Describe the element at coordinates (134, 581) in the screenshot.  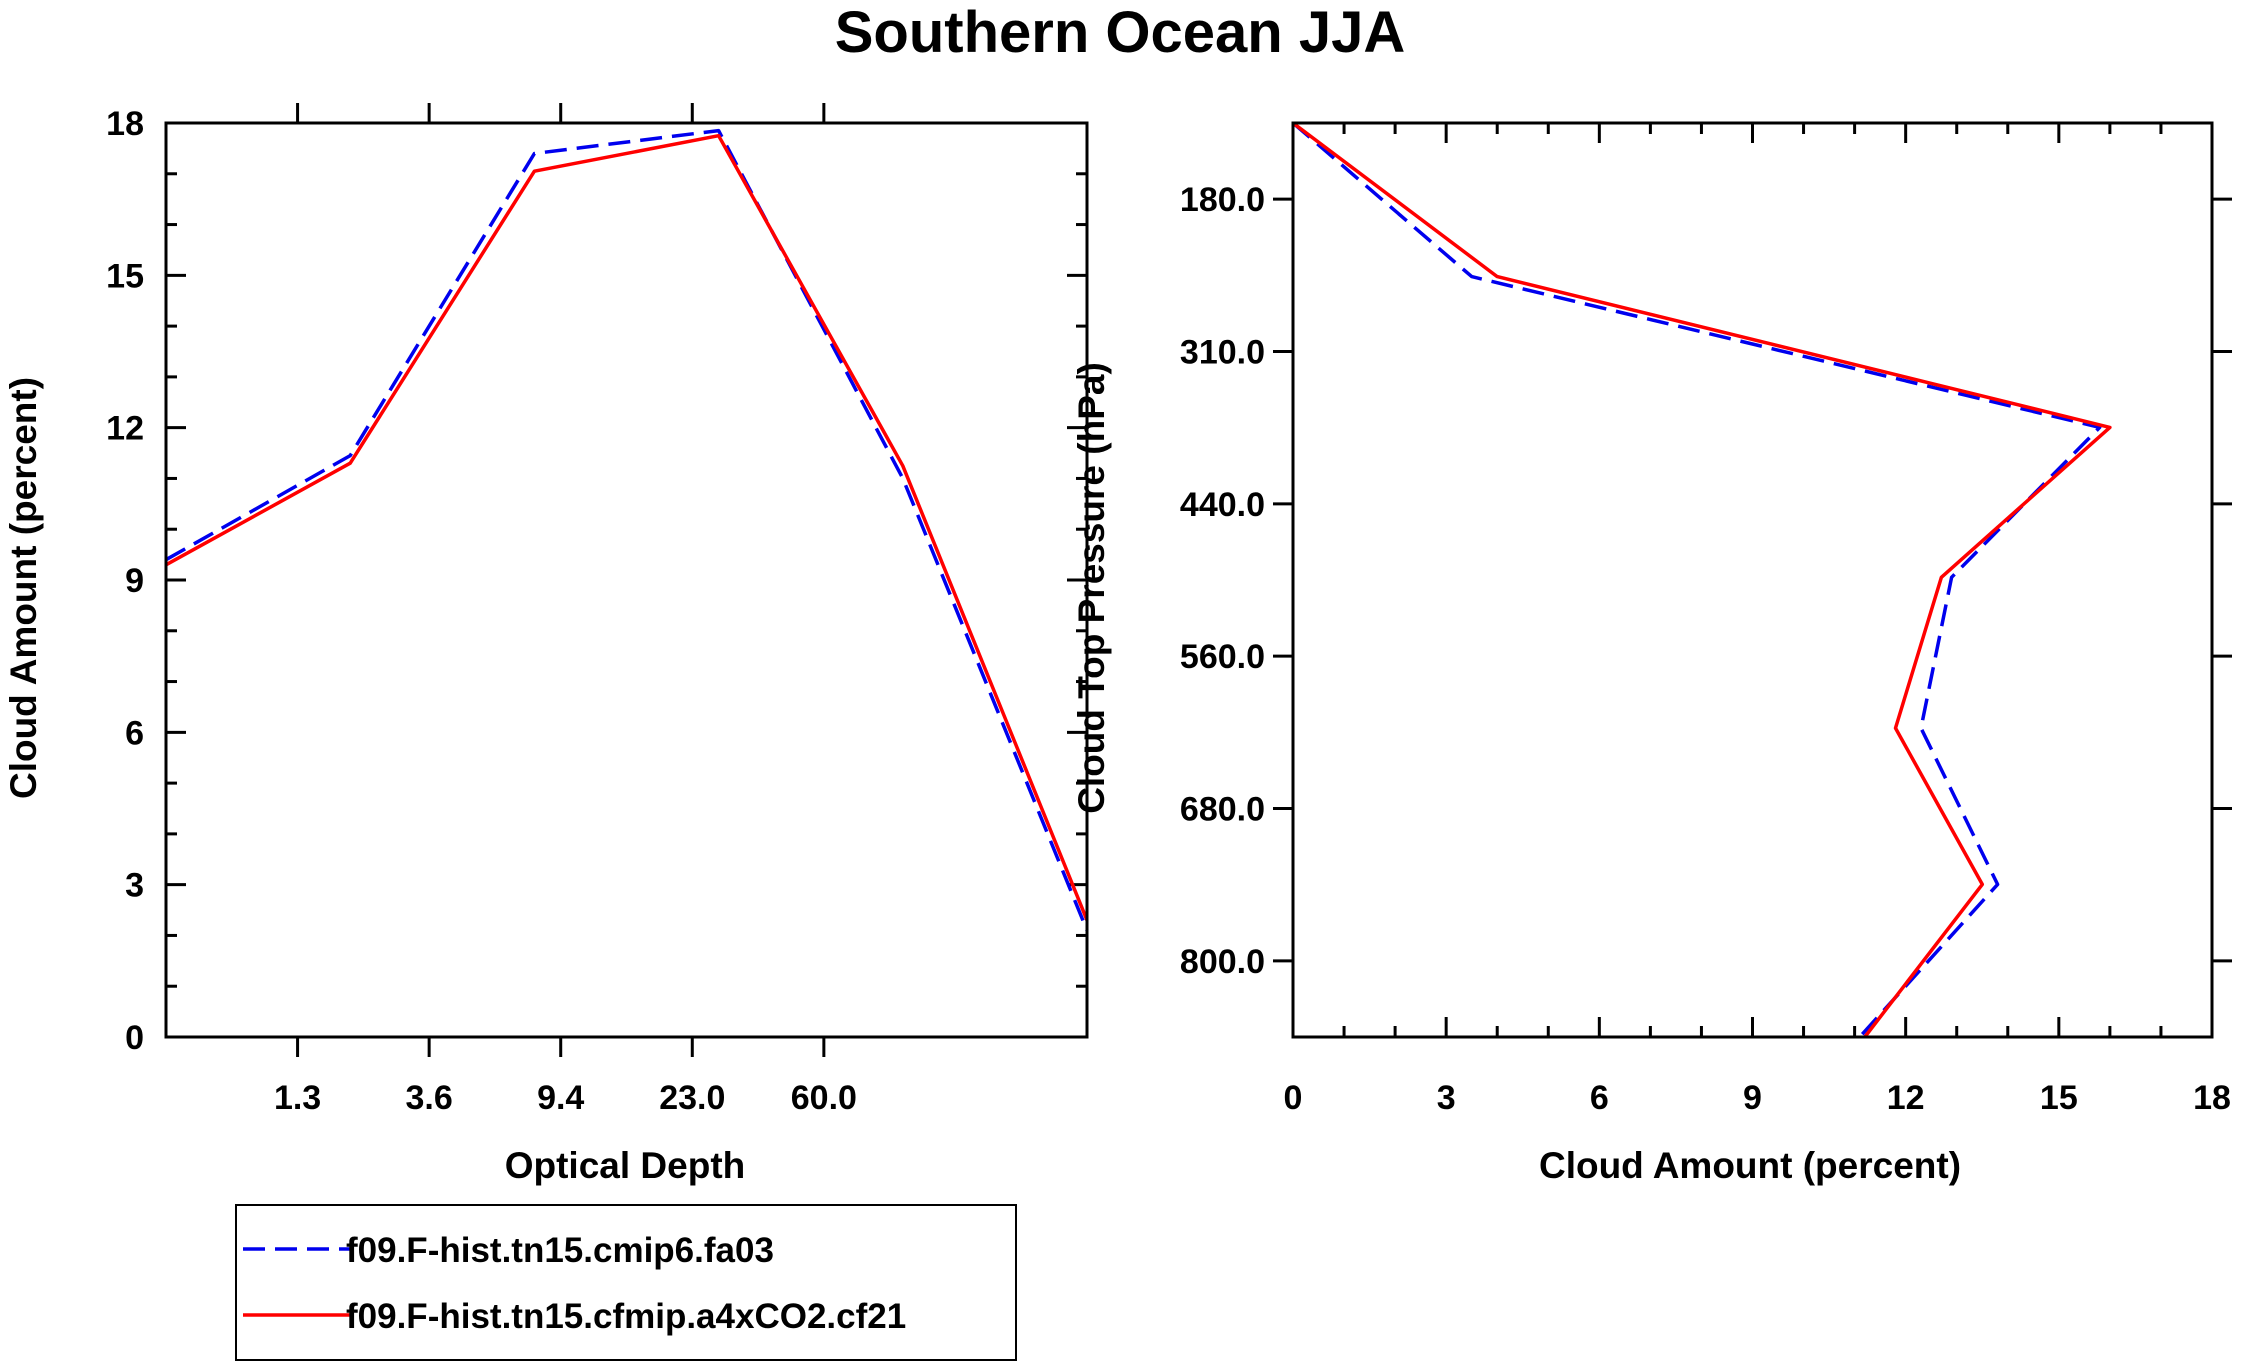
I see `left-y-tick-label: 9` at that location.